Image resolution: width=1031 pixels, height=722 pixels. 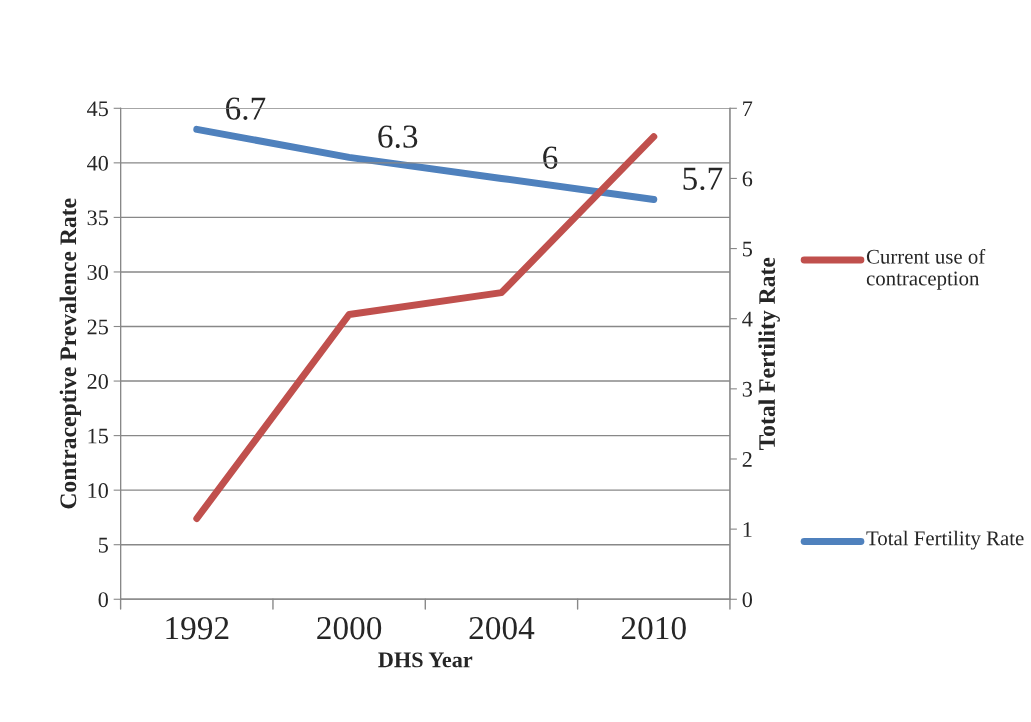 I want to click on x-tick-label: 2004, so click(x=502, y=628).